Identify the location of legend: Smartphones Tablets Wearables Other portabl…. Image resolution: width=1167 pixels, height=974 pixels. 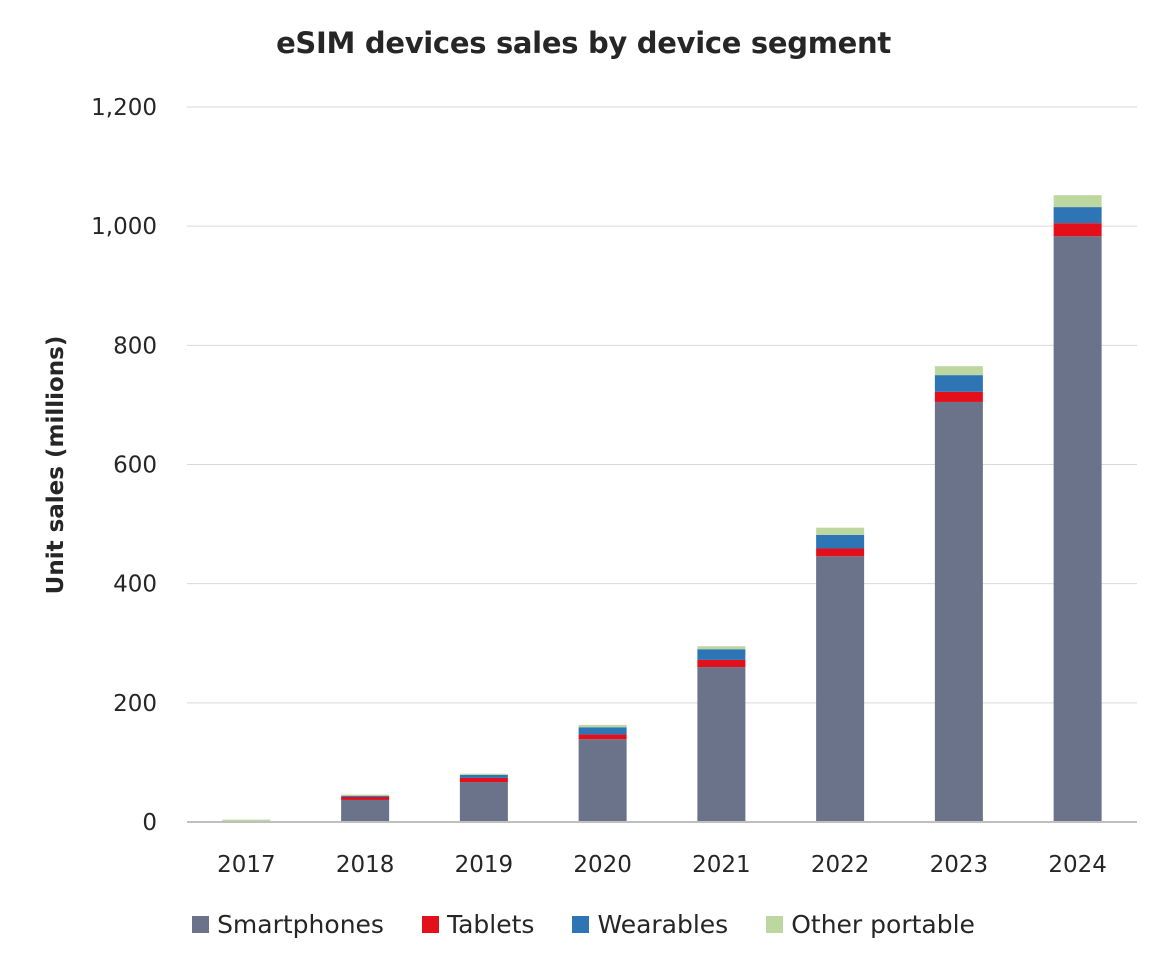
(583, 924).